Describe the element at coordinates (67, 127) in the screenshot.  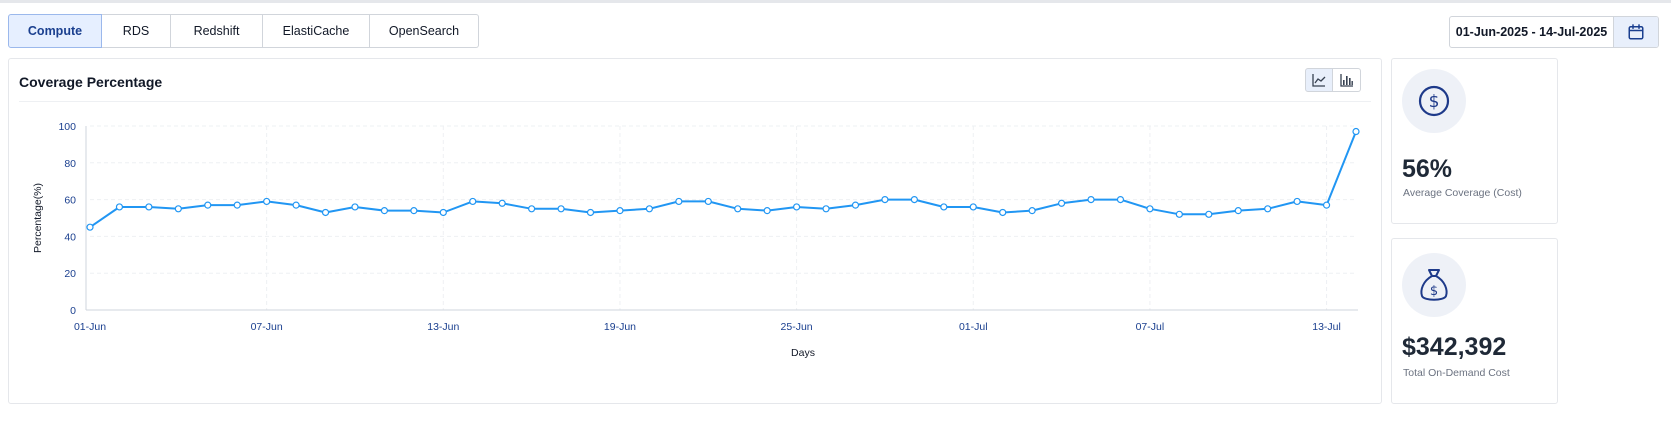
I see `y-tick-label: 100` at that location.